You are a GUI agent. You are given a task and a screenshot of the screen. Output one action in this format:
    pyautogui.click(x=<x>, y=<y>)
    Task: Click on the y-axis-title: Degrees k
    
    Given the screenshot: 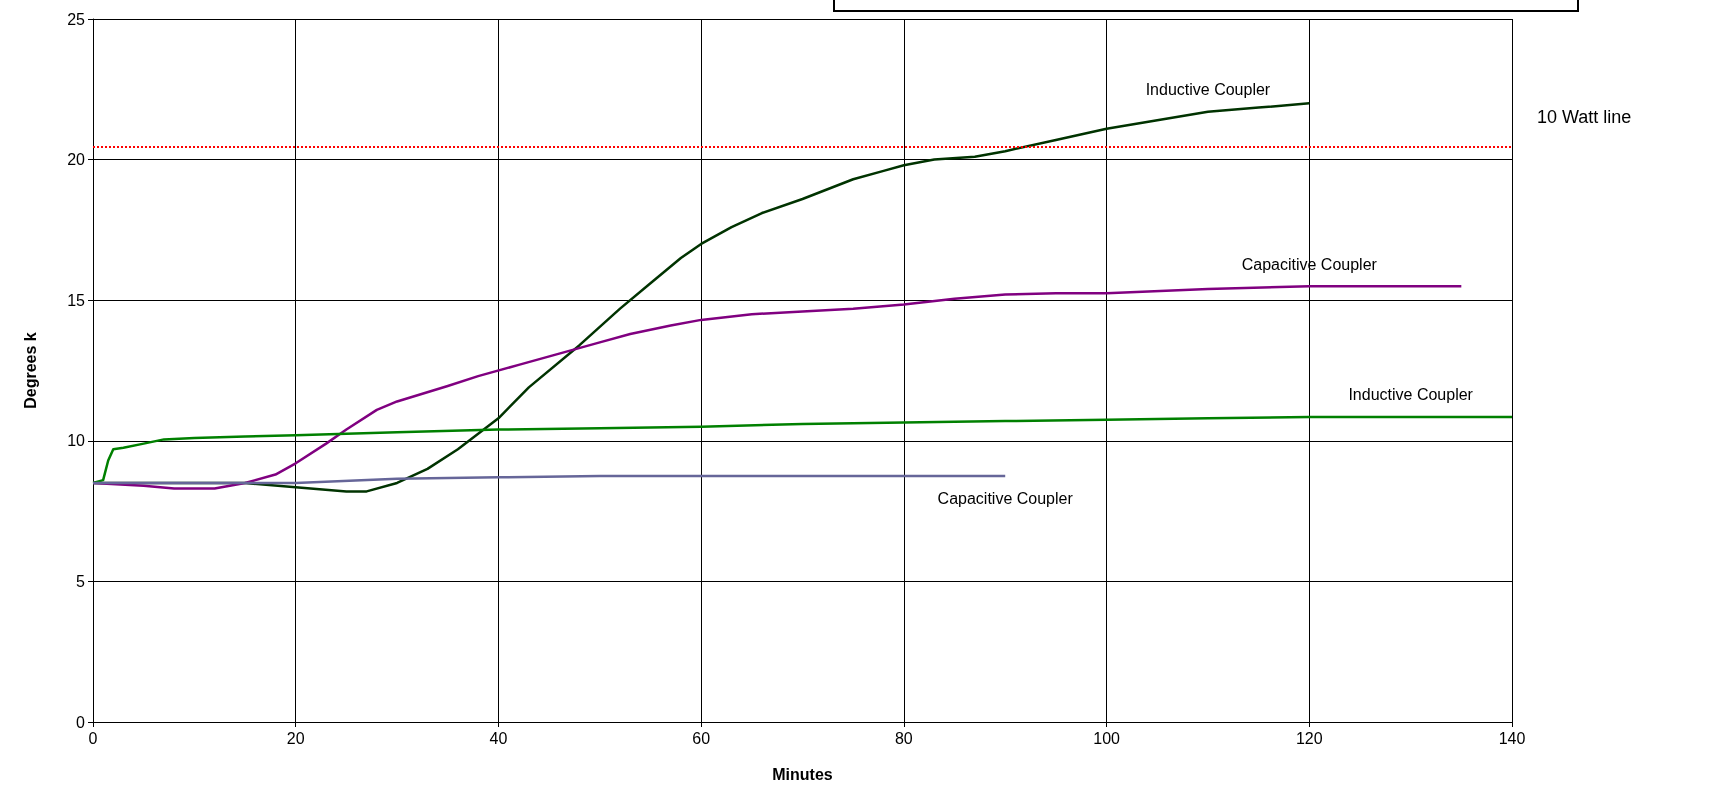 What is the action you would take?
    pyautogui.click(x=30, y=370)
    